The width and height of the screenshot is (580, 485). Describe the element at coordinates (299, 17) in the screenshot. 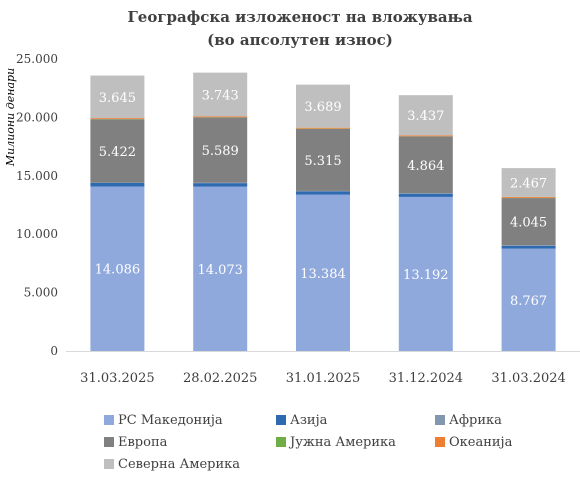

I see `chart-title: Географска изложеност на вложувања` at that location.